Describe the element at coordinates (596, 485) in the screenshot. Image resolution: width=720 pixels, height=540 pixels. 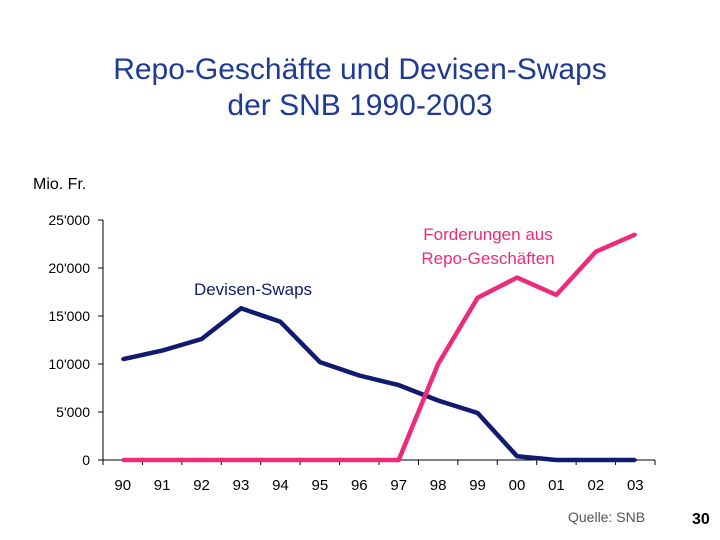
I see `x-tick-label: 02` at that location.